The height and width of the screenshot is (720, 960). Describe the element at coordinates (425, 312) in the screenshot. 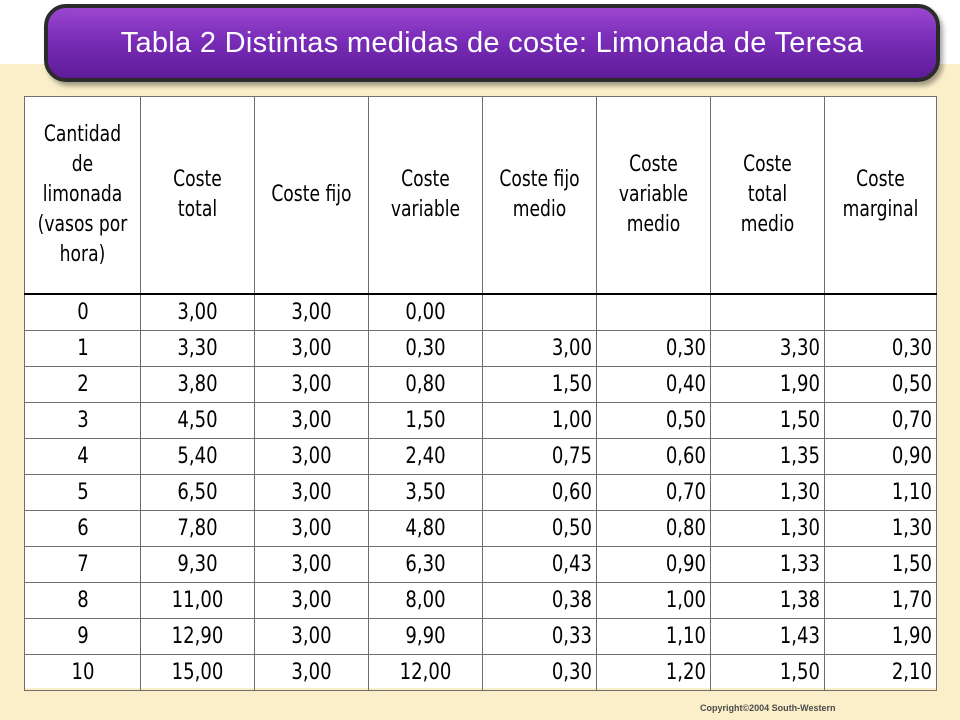

I see `table-cell: 0,00` at that location.